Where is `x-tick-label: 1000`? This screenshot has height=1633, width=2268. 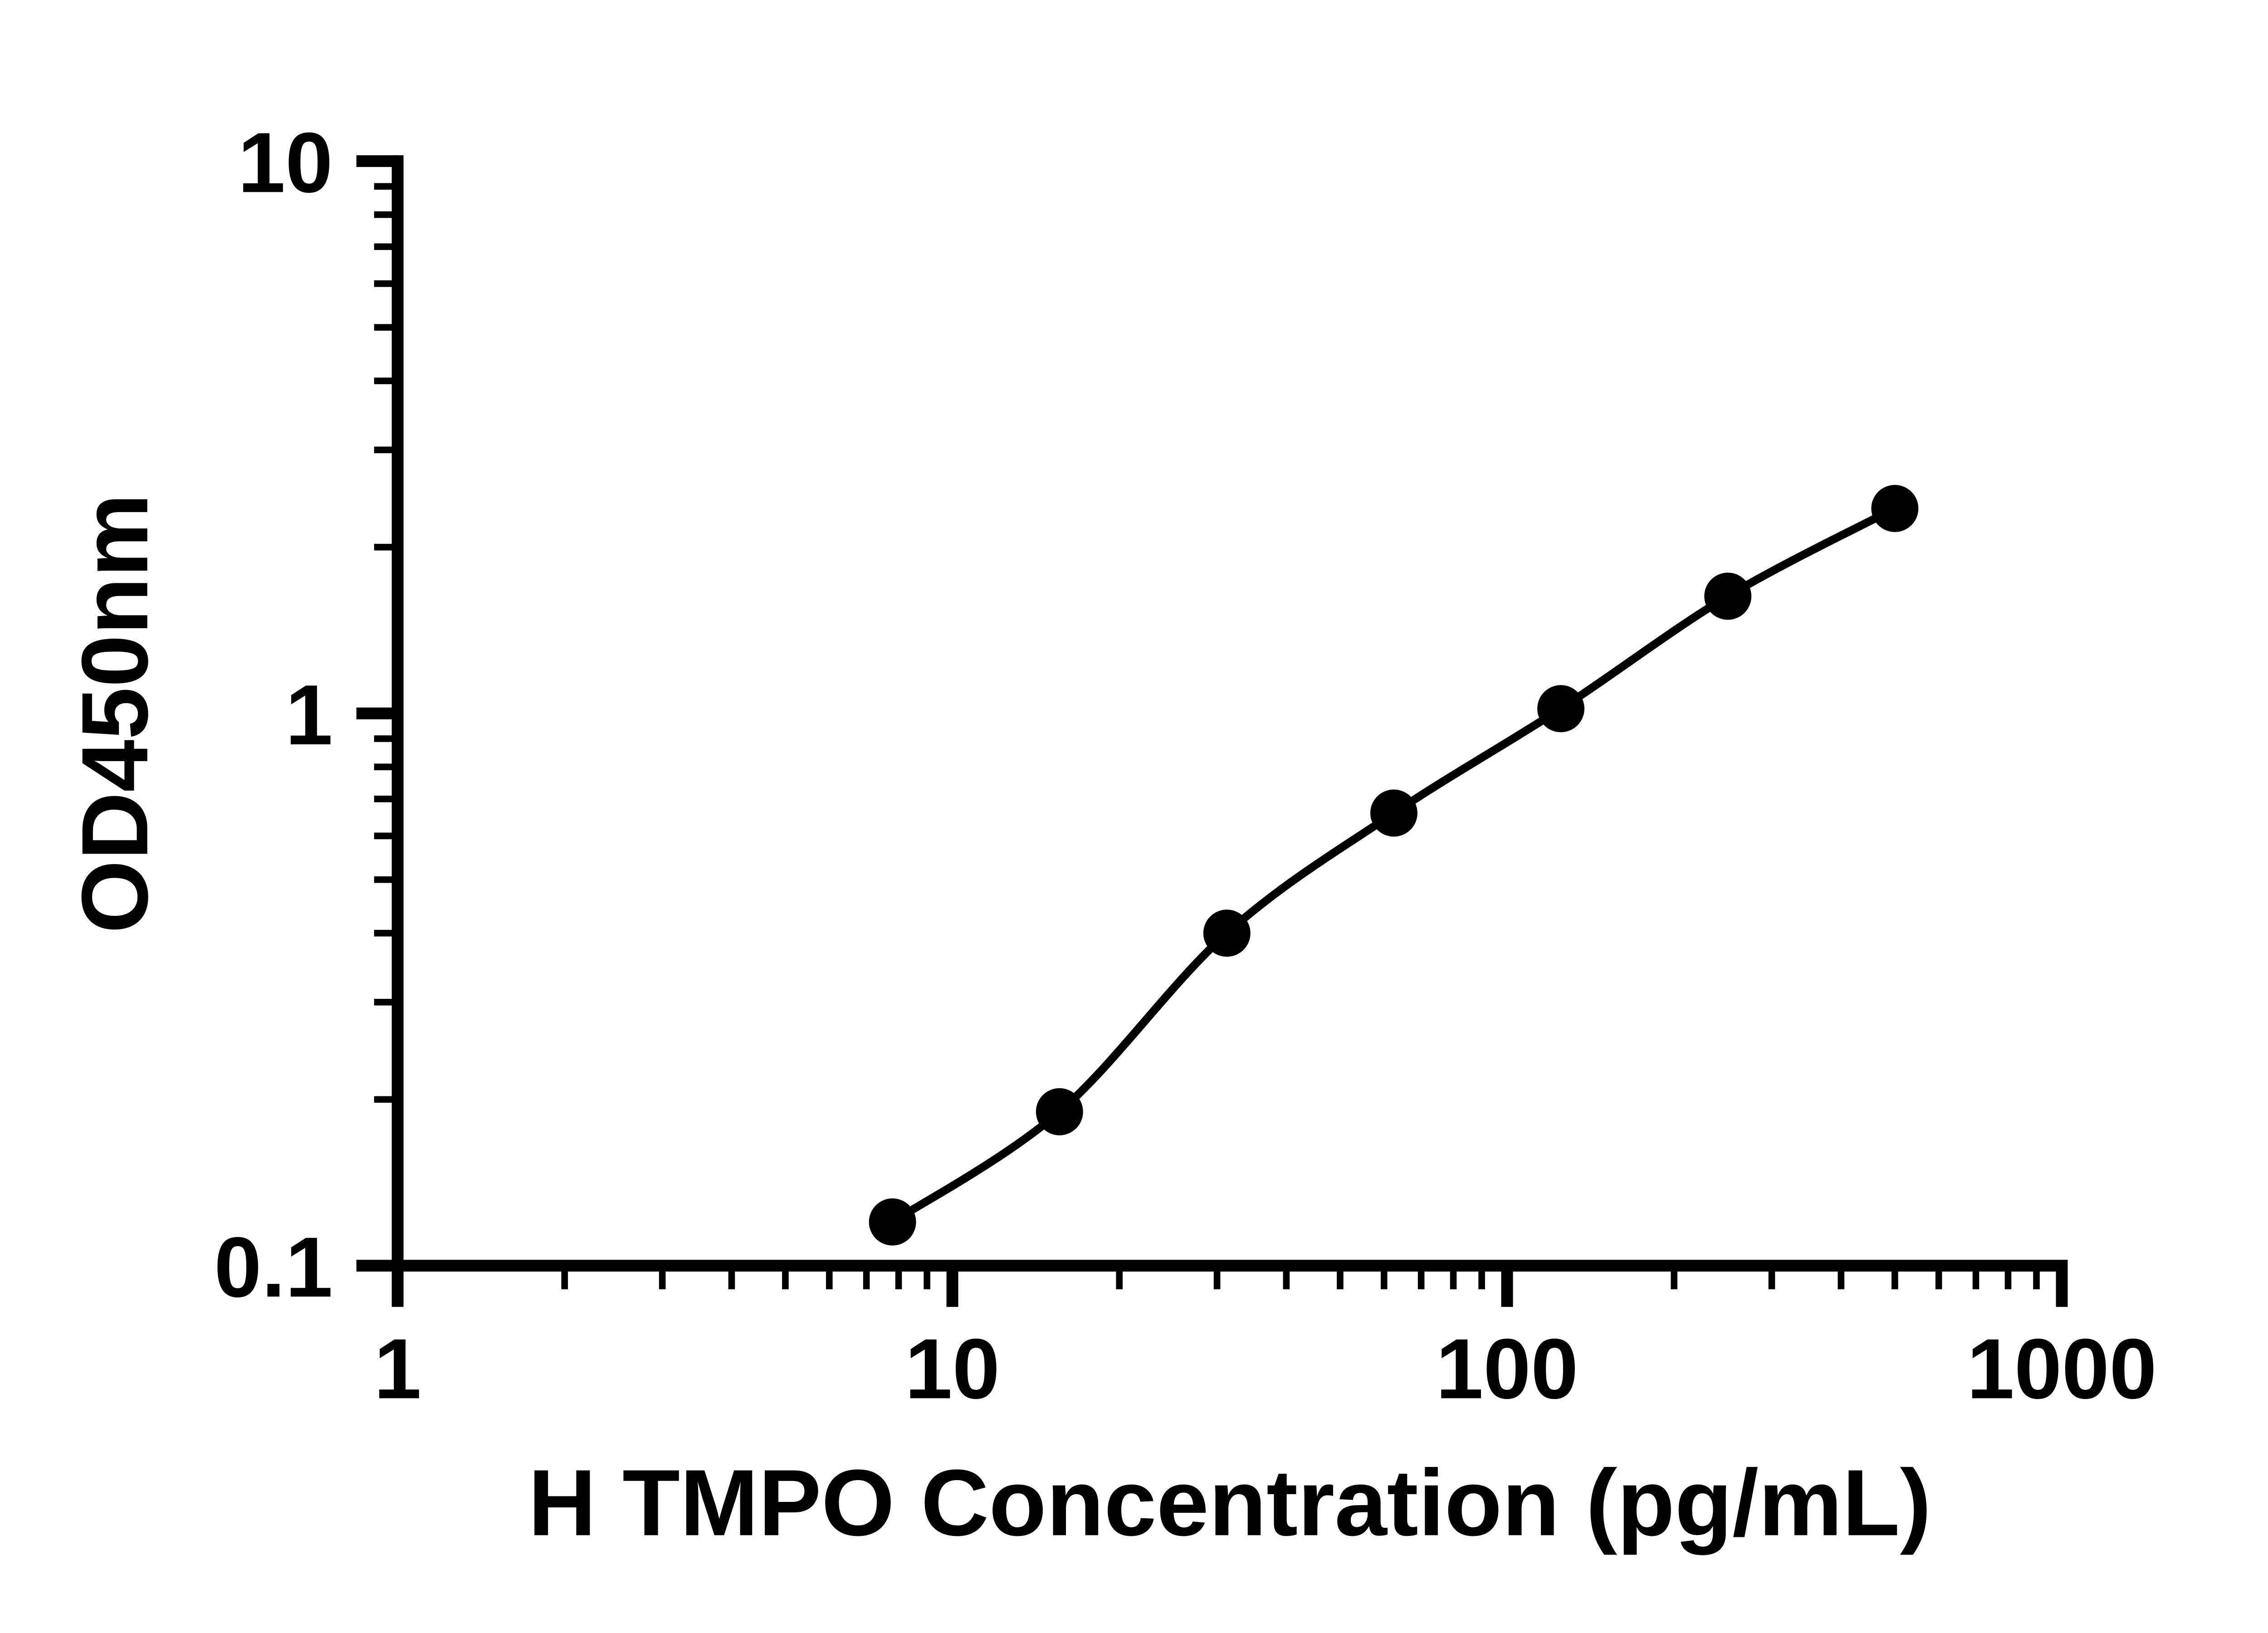
x-tick-label: 1000 is located at coordinates (2062, 1368).